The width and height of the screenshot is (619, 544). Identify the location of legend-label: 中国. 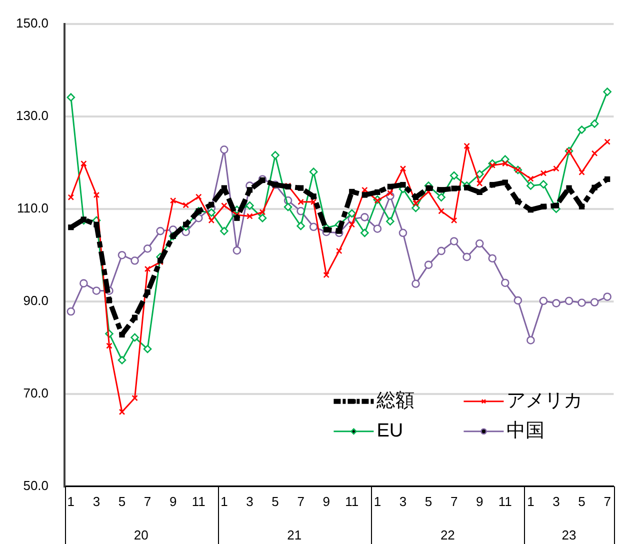
(525, 431).